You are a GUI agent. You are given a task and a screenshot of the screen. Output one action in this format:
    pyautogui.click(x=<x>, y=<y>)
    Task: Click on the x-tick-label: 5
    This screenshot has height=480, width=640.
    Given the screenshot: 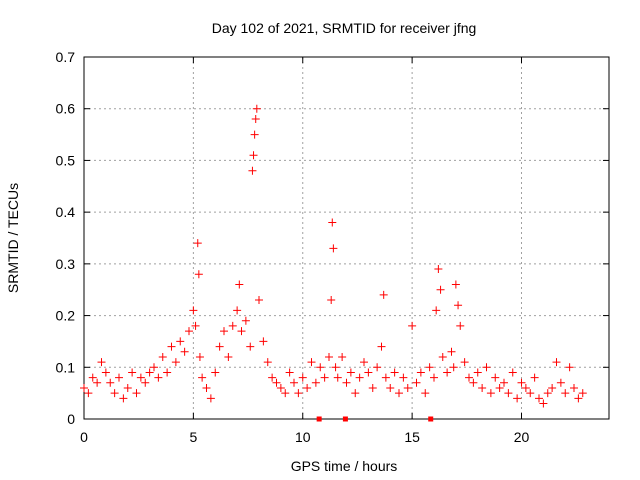 What is the action you would take?
    pyautogui.click(x=193, y=437)
    